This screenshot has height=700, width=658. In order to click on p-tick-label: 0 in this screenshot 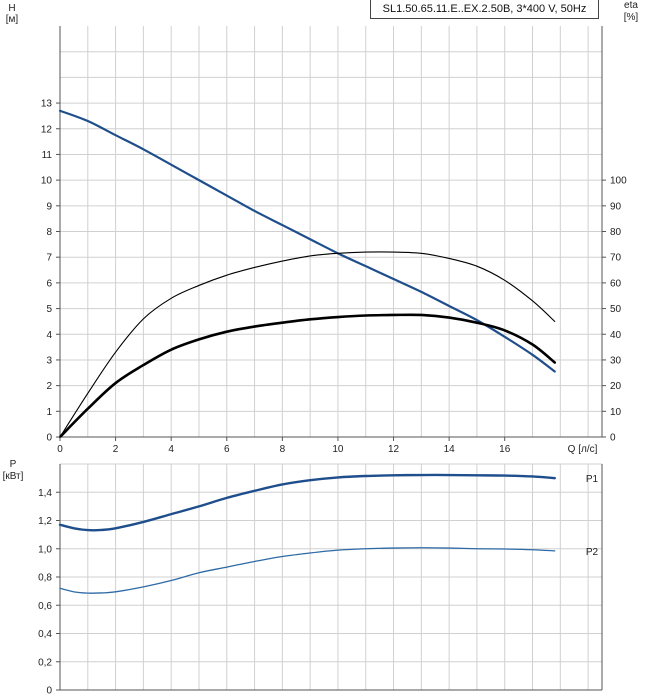, I will do `click(49, 691)`.